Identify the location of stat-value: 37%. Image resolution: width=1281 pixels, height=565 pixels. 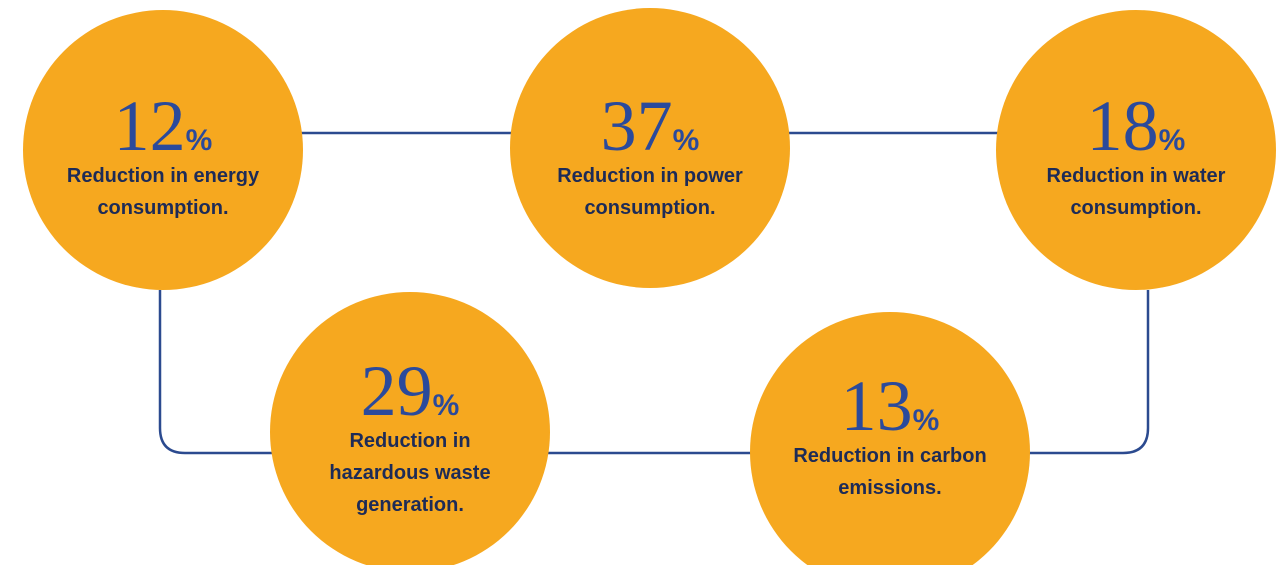
(650, 126).